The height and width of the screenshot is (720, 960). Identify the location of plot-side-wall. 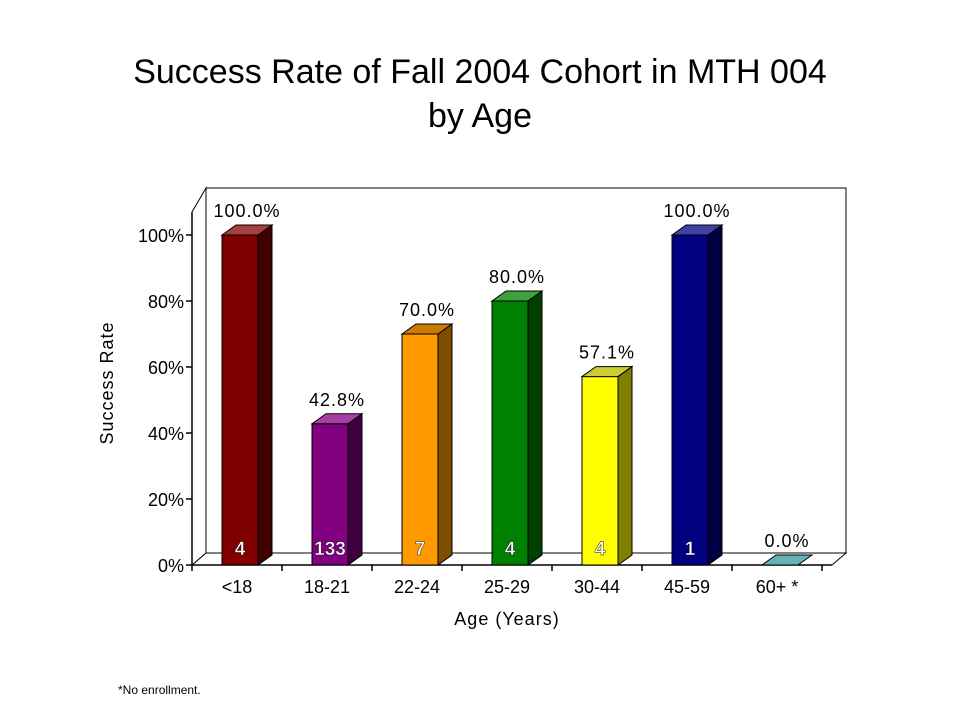
(199, 376).